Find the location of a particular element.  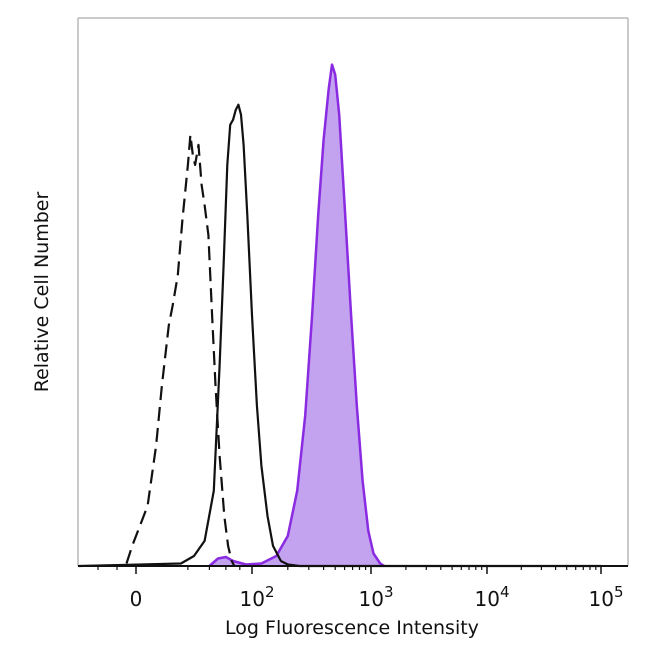

x-tick-layer: 0 10² 10³ 10⁴ 10⁵ is located at coordinates (360, 588).